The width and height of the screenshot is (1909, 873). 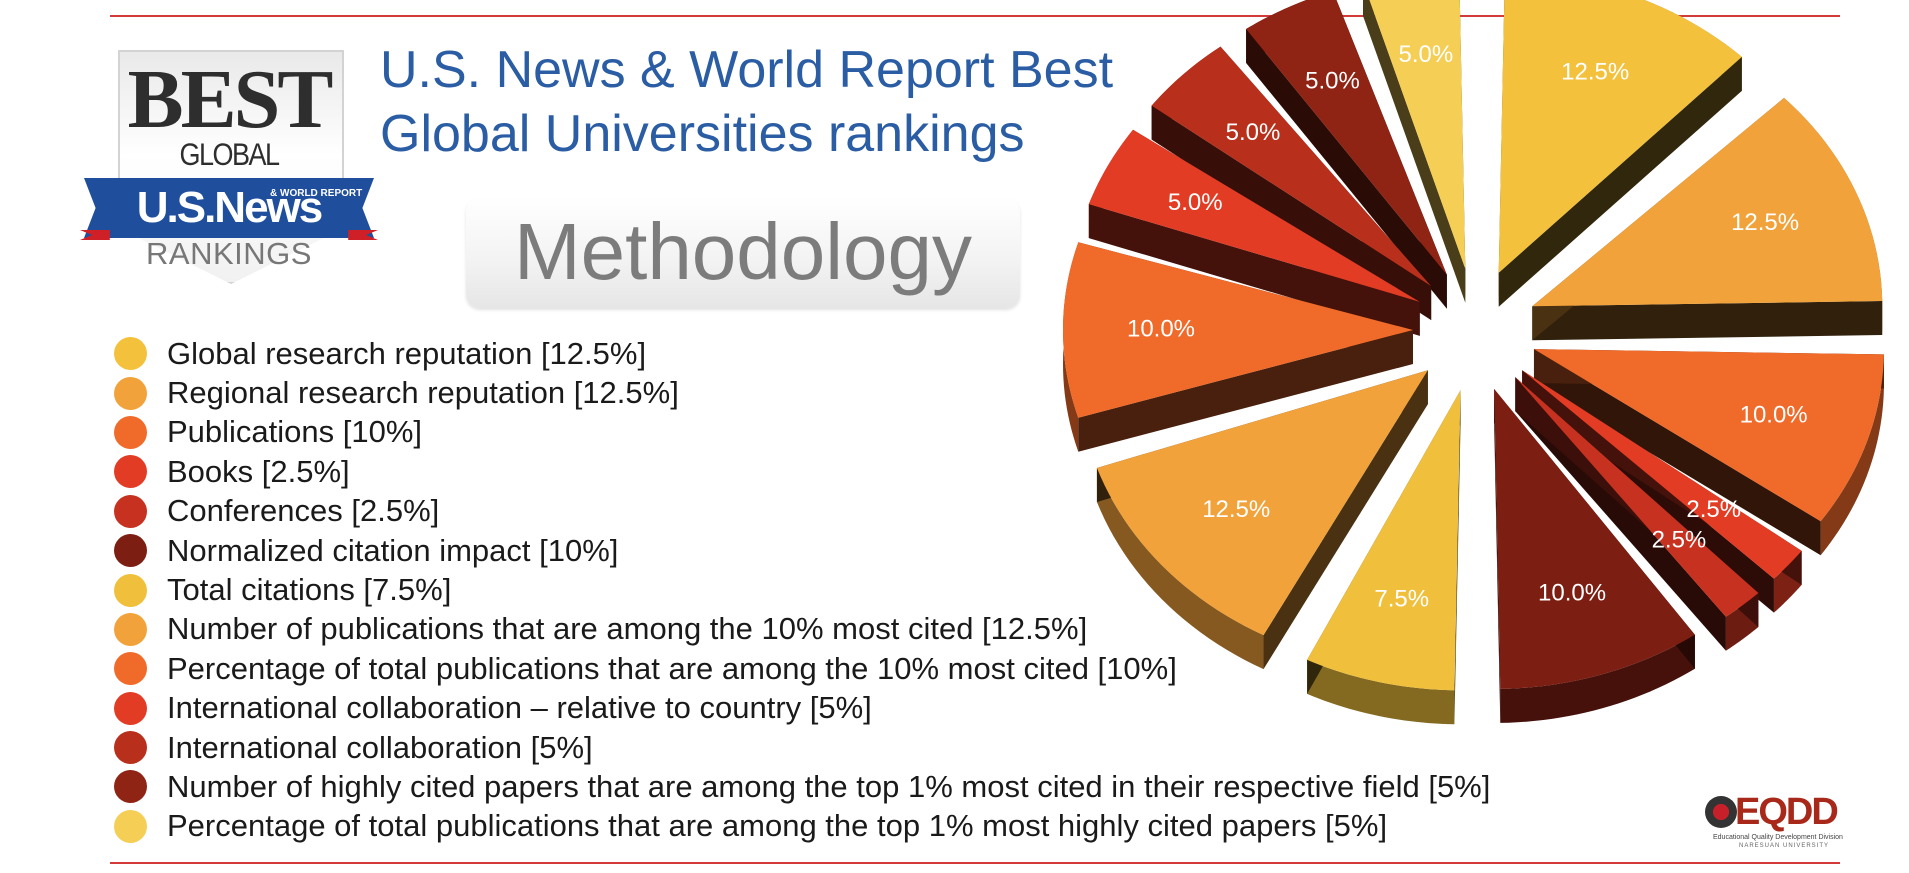 What do you see at coordinates (423, 393) in the screenshot?
I see `legend-label: Regional research reputation [12.5%]` at bounding box center [423, 393].